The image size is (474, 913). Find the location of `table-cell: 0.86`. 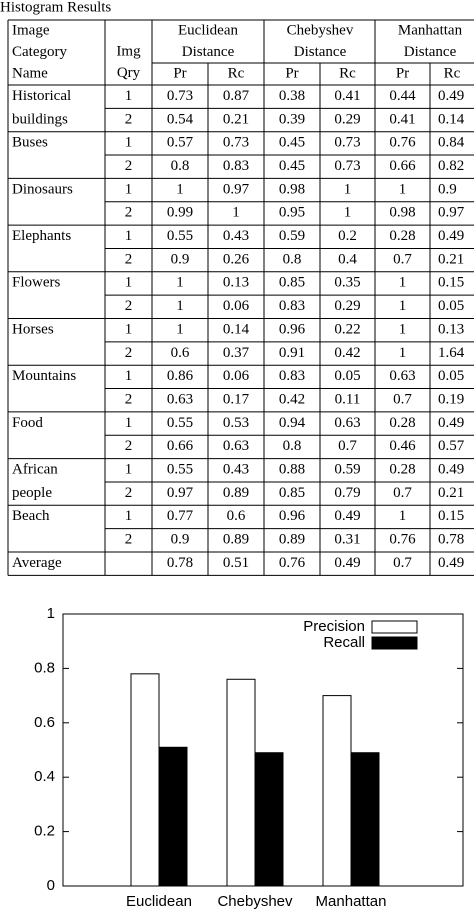

table-cell: 0.86 is located at coordinates (180, 376).